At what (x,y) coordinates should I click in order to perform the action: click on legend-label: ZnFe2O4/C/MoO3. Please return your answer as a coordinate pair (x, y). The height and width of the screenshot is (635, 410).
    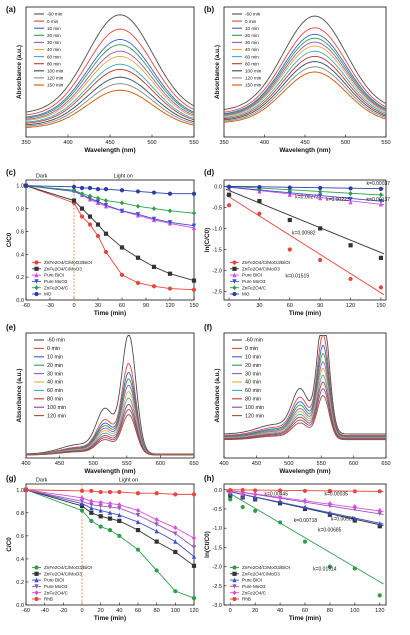
    Looking at the image, I should click on (63, 573).